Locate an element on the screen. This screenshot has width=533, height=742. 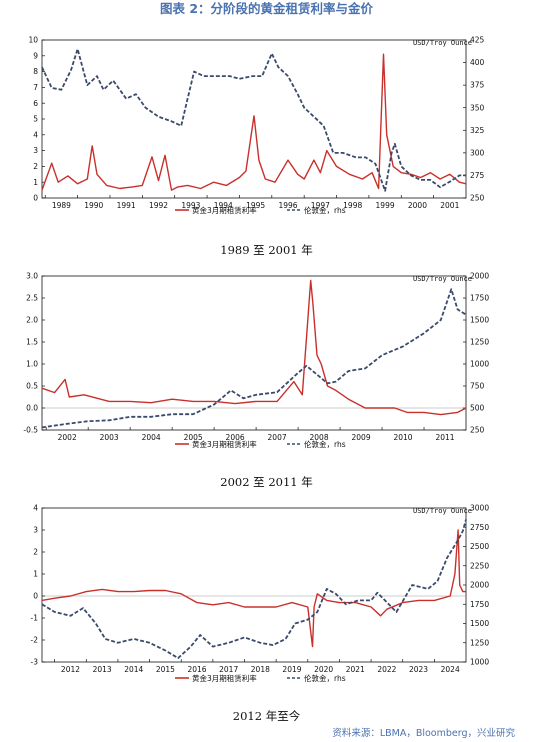
chart-1-left-tick-label: 3 is located at coordinates (35, 150).